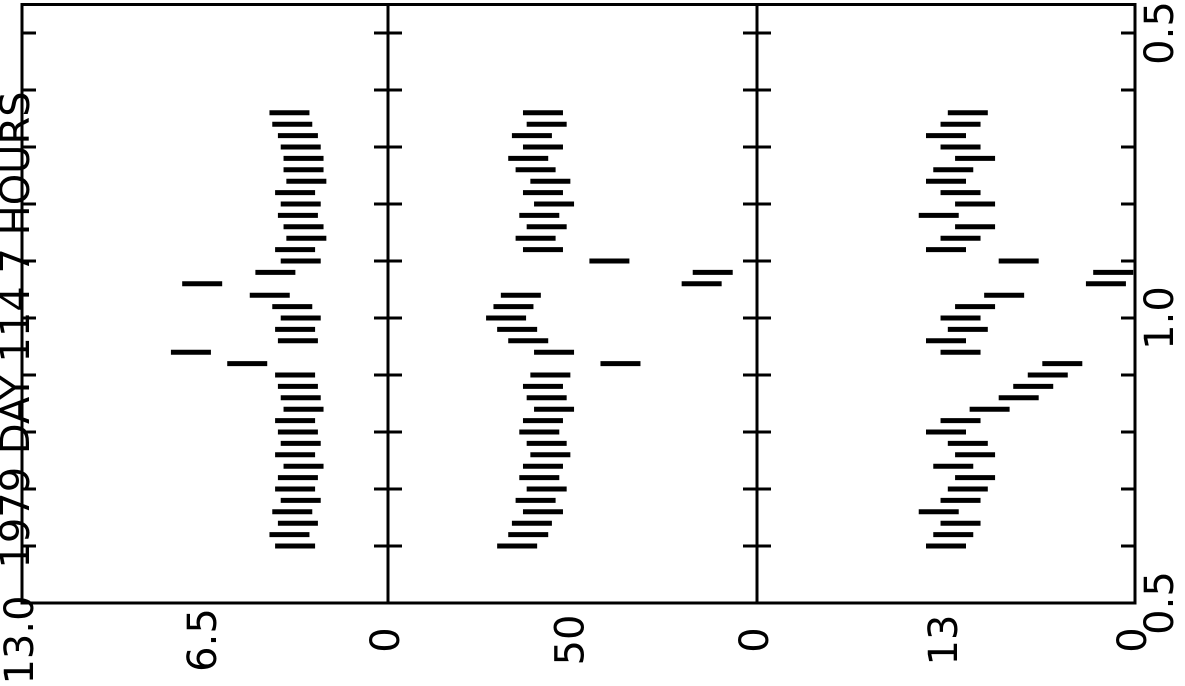  I want to click on y-tick-label: 50, so click(571, 640).